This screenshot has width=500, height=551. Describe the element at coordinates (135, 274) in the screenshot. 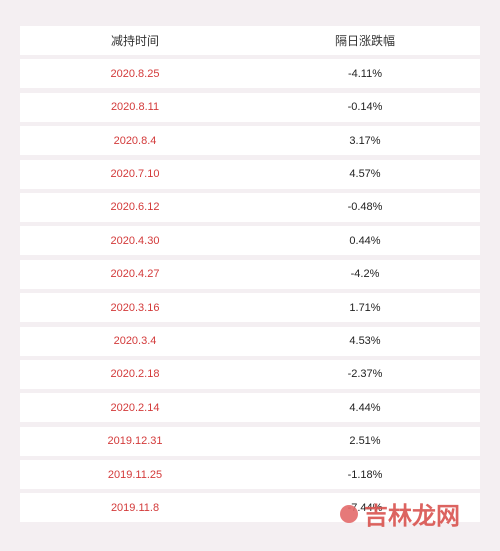

I see `date-cell: 2020.4.27` at that location.